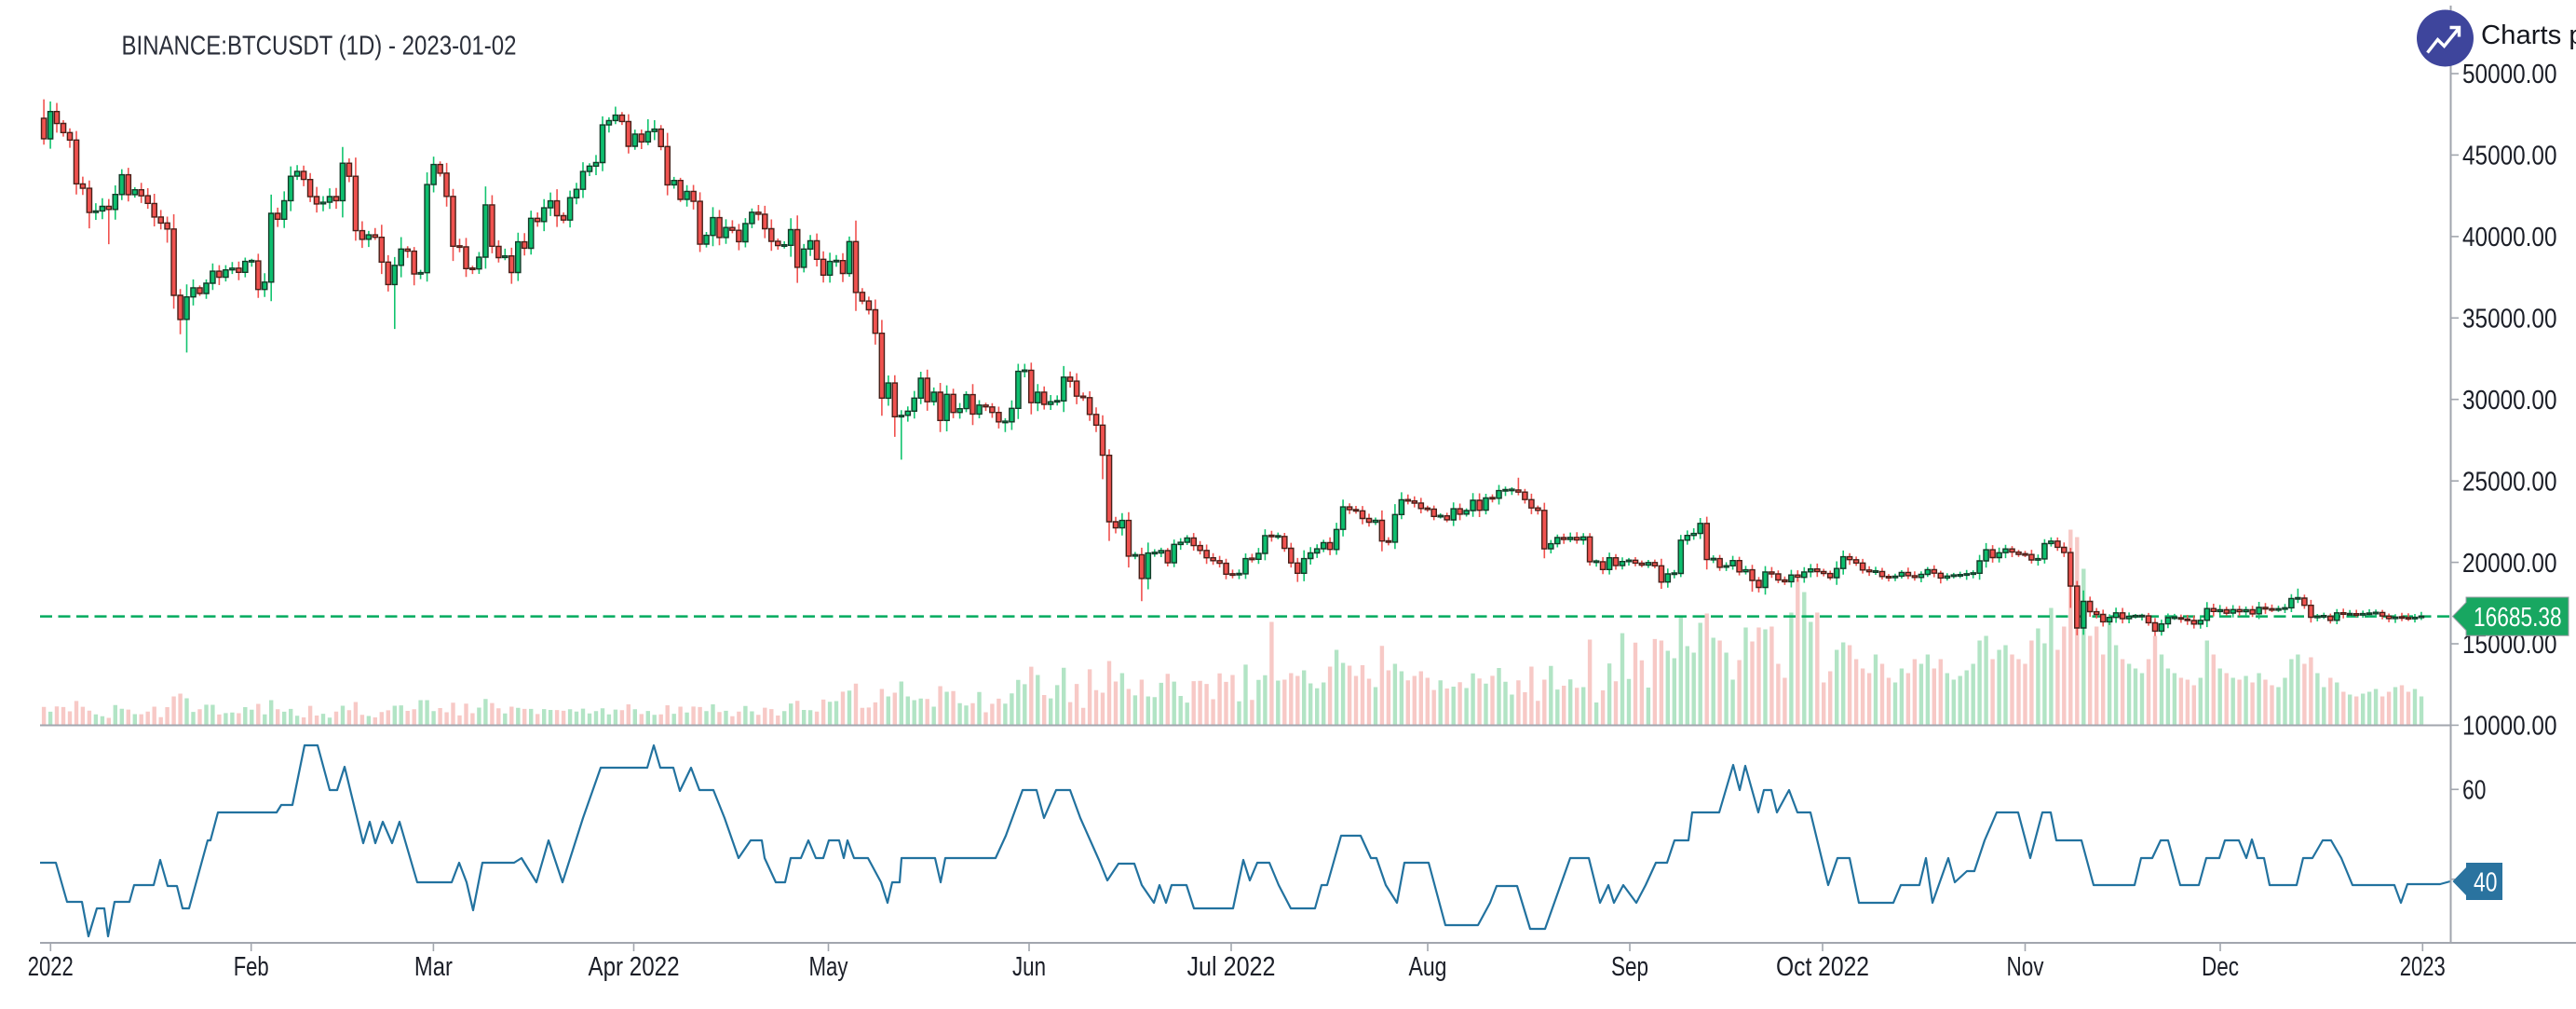  Describe the element at coordinates (2025, 967) in the screenshot. I see `svg-text: Nov` at that location.